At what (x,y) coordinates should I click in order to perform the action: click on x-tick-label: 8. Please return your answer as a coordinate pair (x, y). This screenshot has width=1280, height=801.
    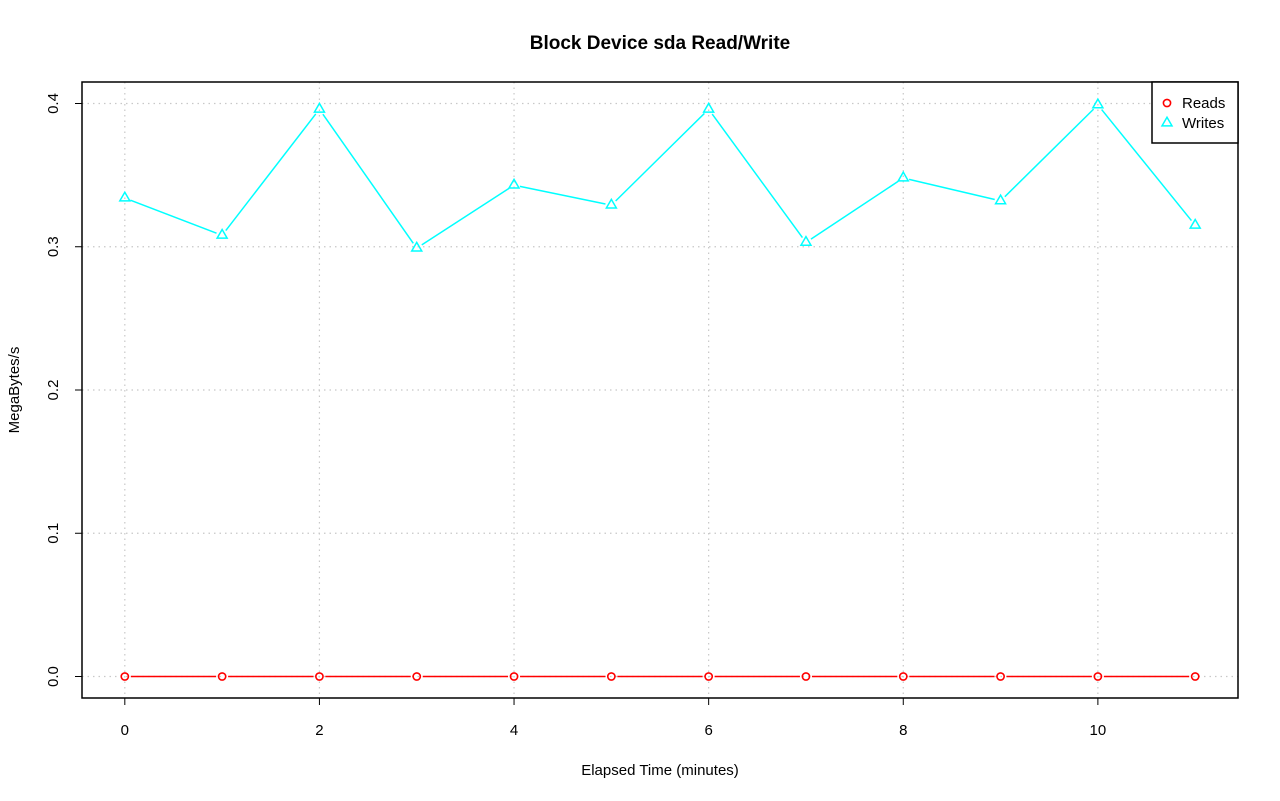
    Looking at the image, I should click on (903, 730).